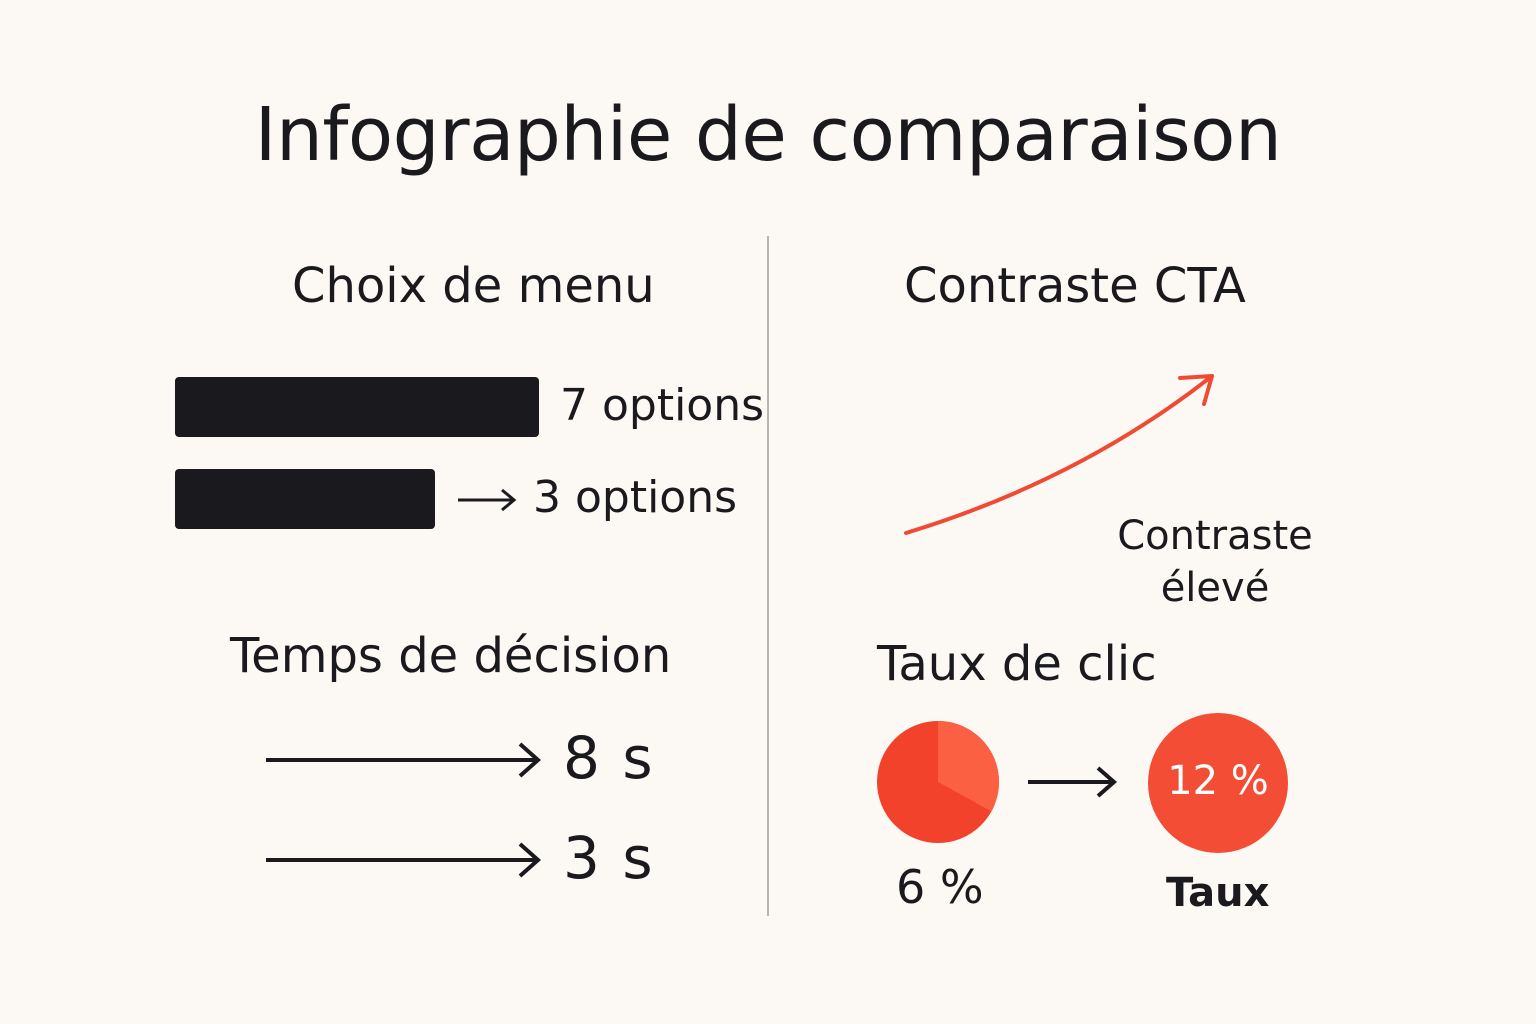 This screenshot has width=1536, height=1024. Describe the element at coordinates (1215, 536) in the screenshot. I see `high-contrast-label-line1: Contraste` at that location.